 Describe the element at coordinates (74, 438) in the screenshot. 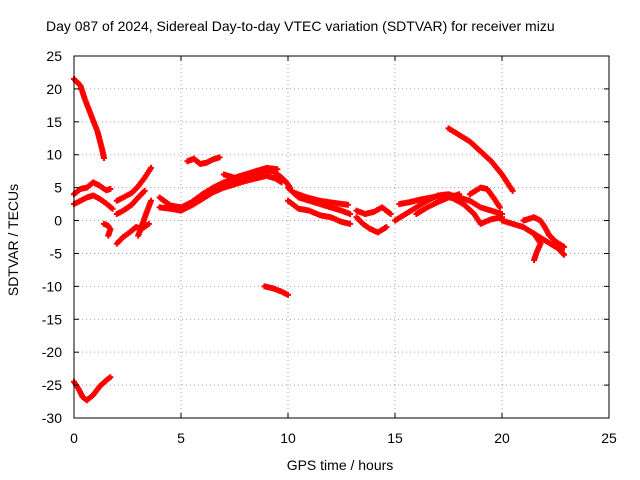

I see `x-tick-label: 0` at that location.